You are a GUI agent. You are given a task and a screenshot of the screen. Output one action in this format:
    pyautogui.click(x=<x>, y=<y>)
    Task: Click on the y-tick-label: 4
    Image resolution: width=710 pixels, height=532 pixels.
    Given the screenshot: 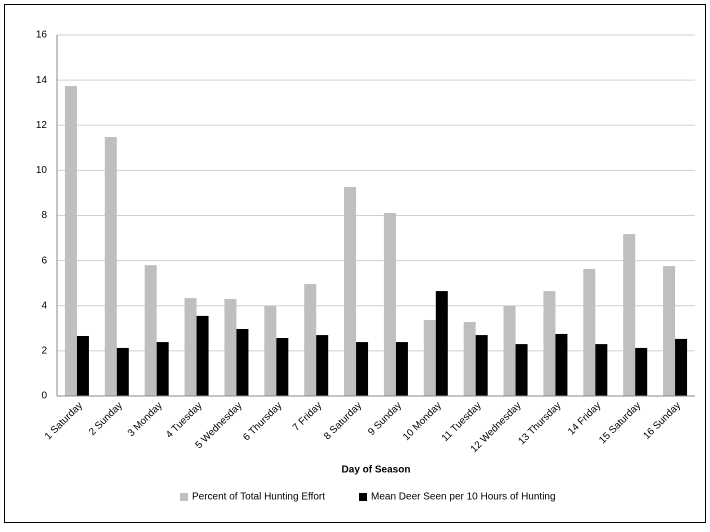 What is the action you would take?
    pyautogui.click(x=44, y=305)
    